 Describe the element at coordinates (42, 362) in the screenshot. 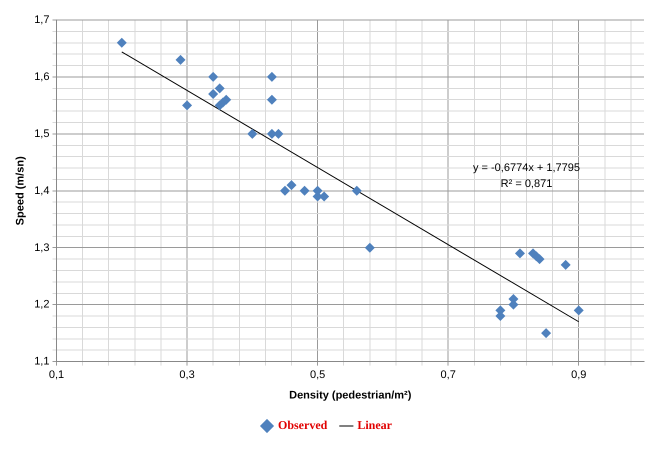

I see `y-tick-label: 1,1` at that location.